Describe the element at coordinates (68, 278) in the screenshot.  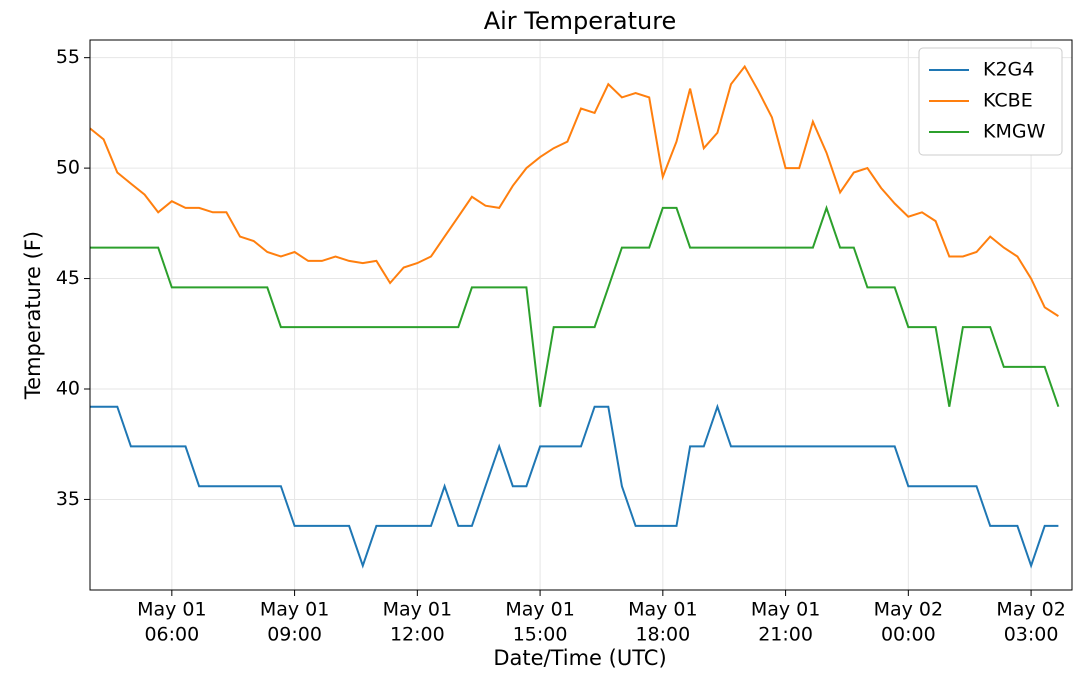
I see `y-tick-label: 45` at that location.